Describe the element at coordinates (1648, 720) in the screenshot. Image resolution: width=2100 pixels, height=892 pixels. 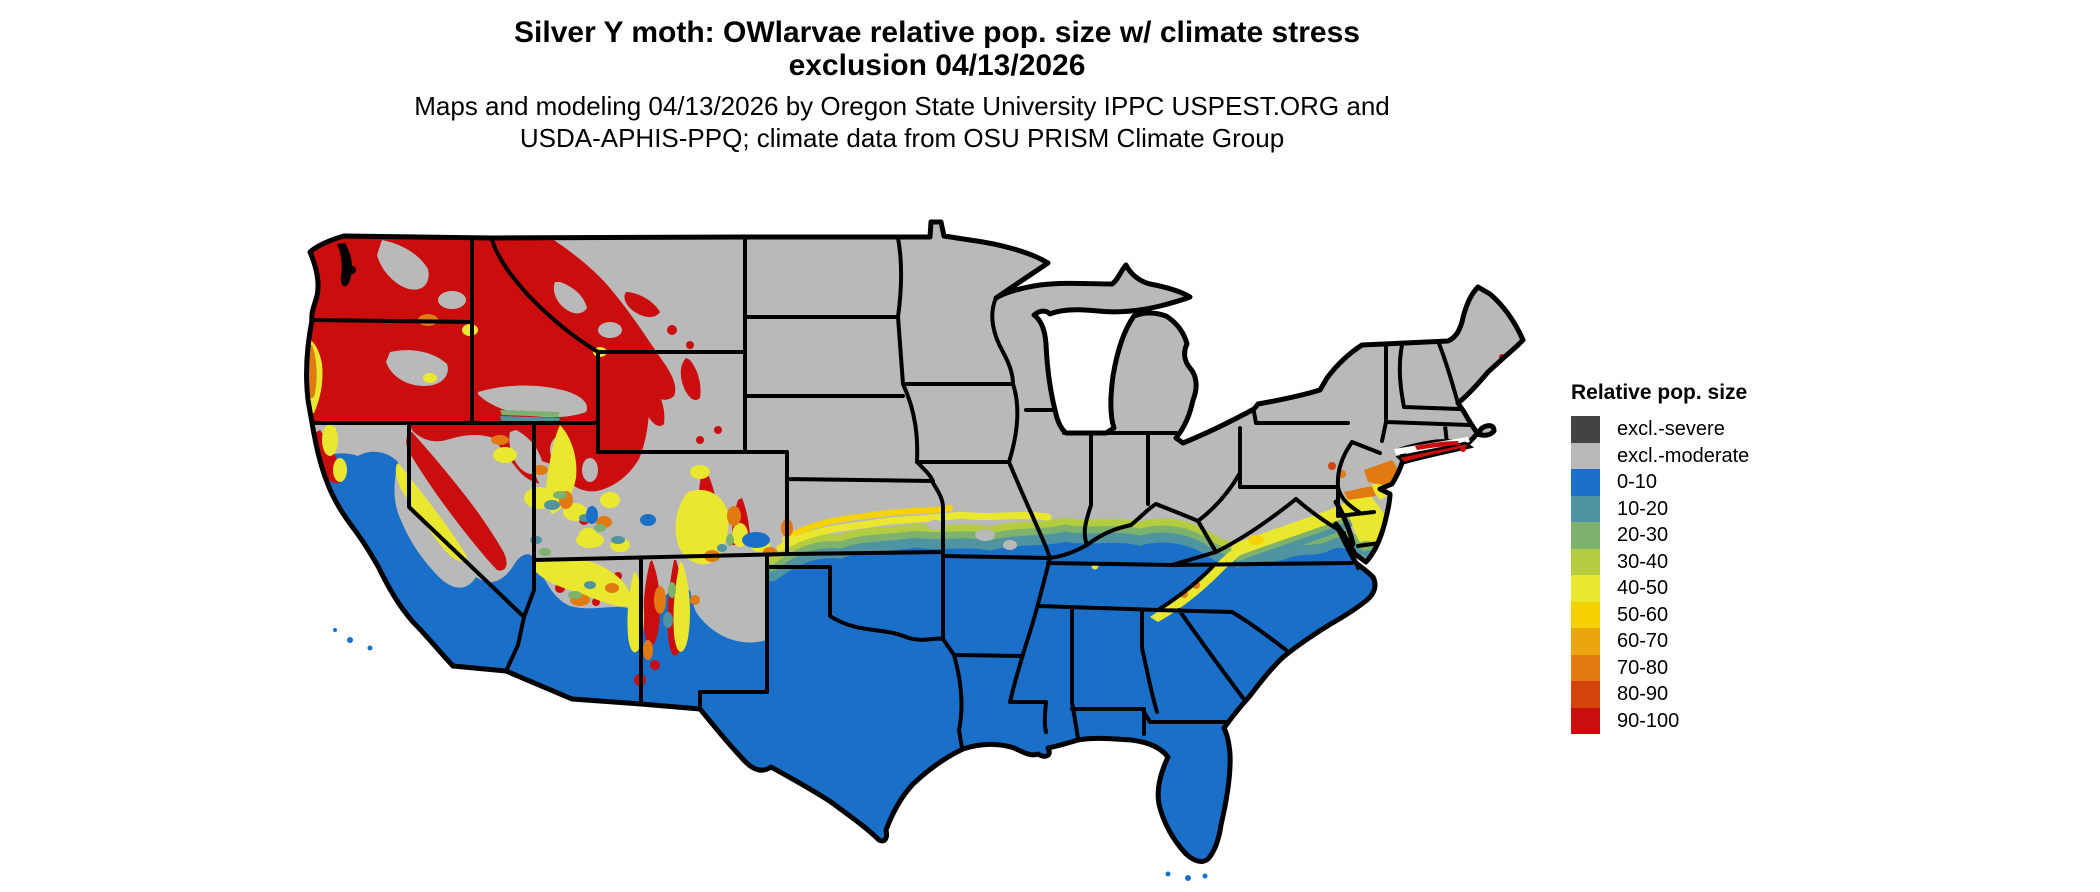
I see `legend-label: 90-100` at that location.